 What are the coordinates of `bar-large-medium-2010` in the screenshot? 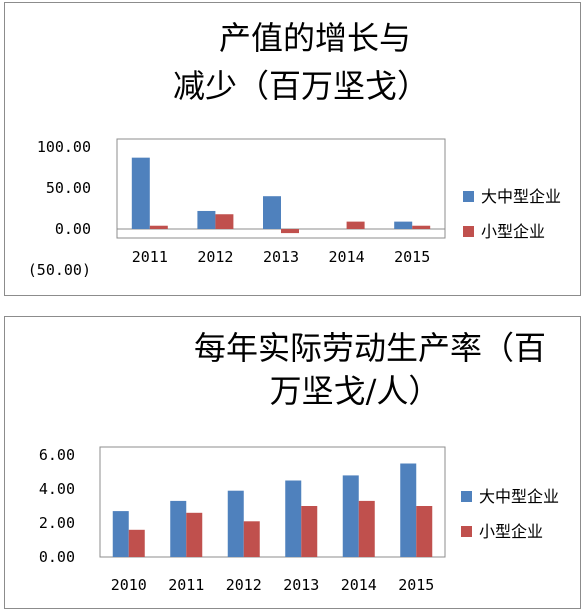 It's located at (120, 534).